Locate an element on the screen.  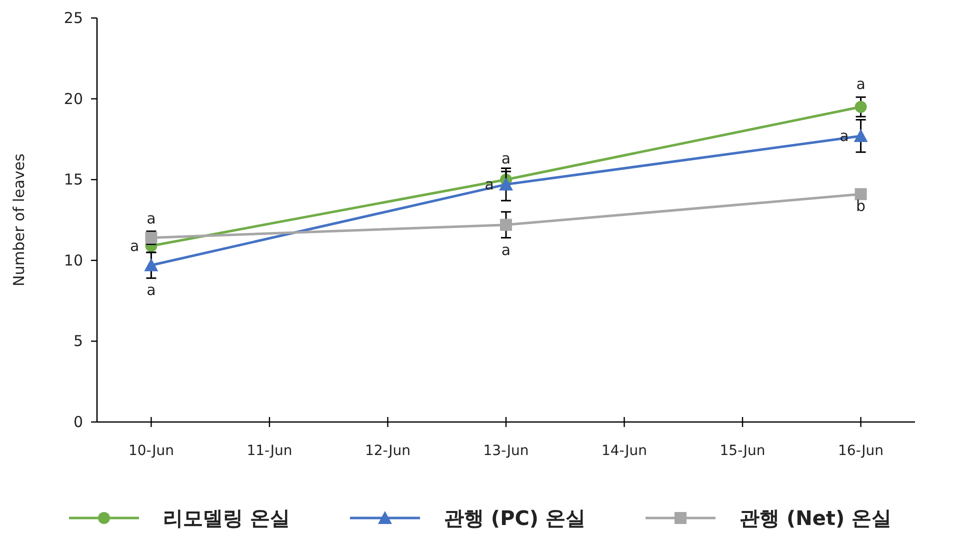
x-tick-label: 15-Jun is located at coordinates (743, 451).